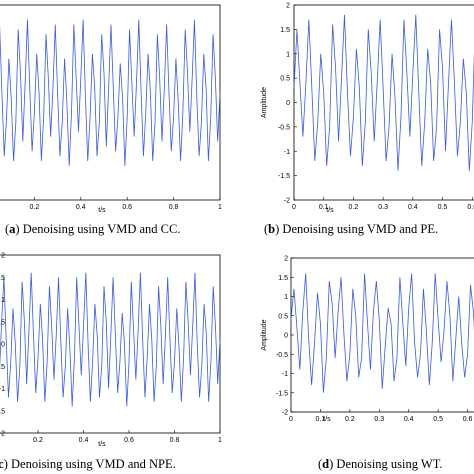 The image size is (474, 474). What do you see at coordinates (354, 207) in the screenshot?
I see `panel-b-x-tick-label: 0.2` at bounding box center [354, 207].